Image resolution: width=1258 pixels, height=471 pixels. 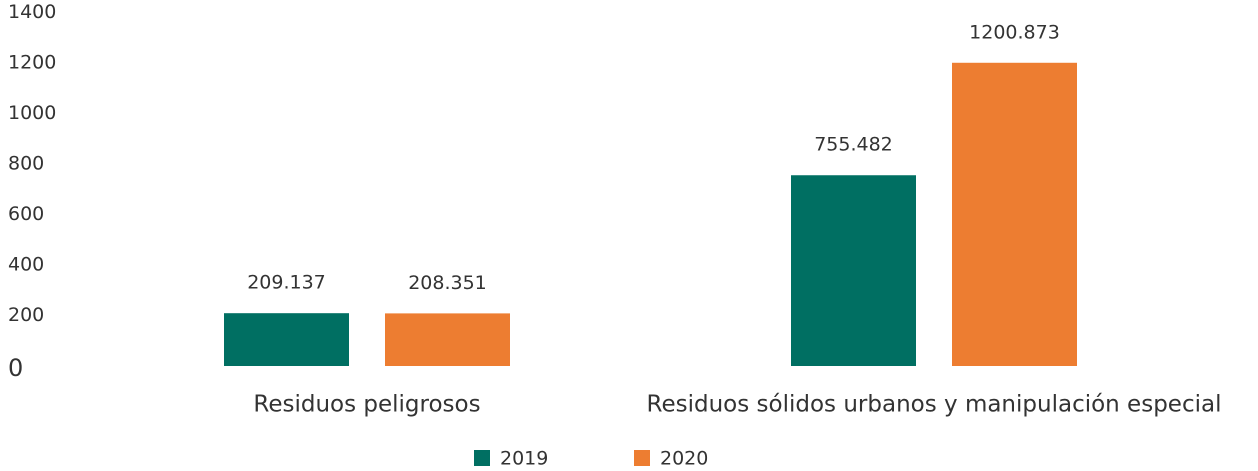 What do you see at coordinates (26, 315) in the screenshot?
I see `y-tick-label: 200` at bounding box center [26, 315].